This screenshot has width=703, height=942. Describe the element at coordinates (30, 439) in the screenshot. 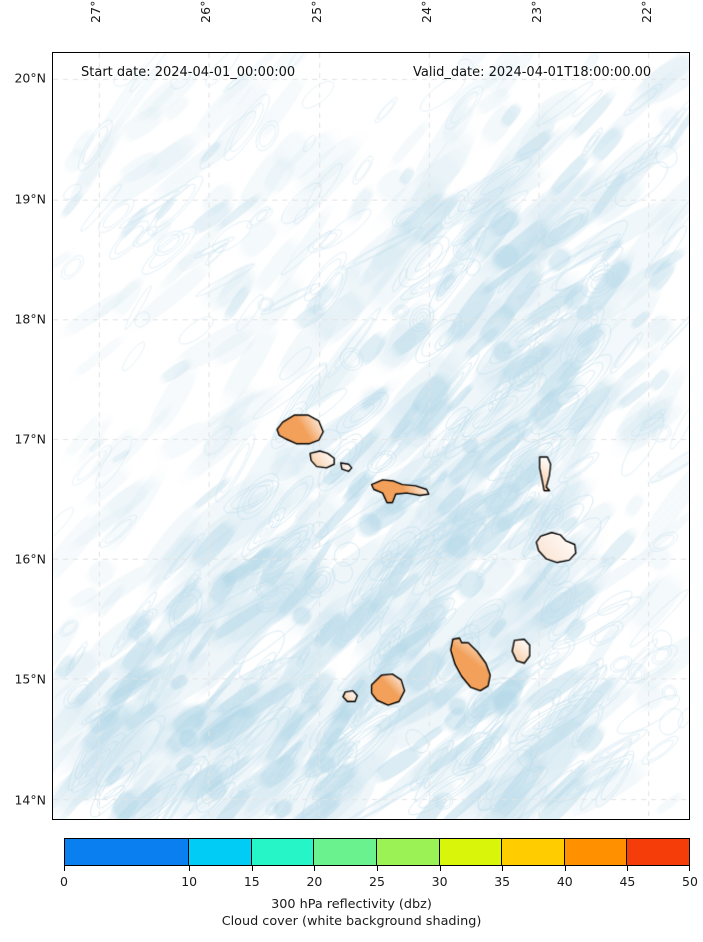

I see `latitude-tick-label: 17°N` at that location.